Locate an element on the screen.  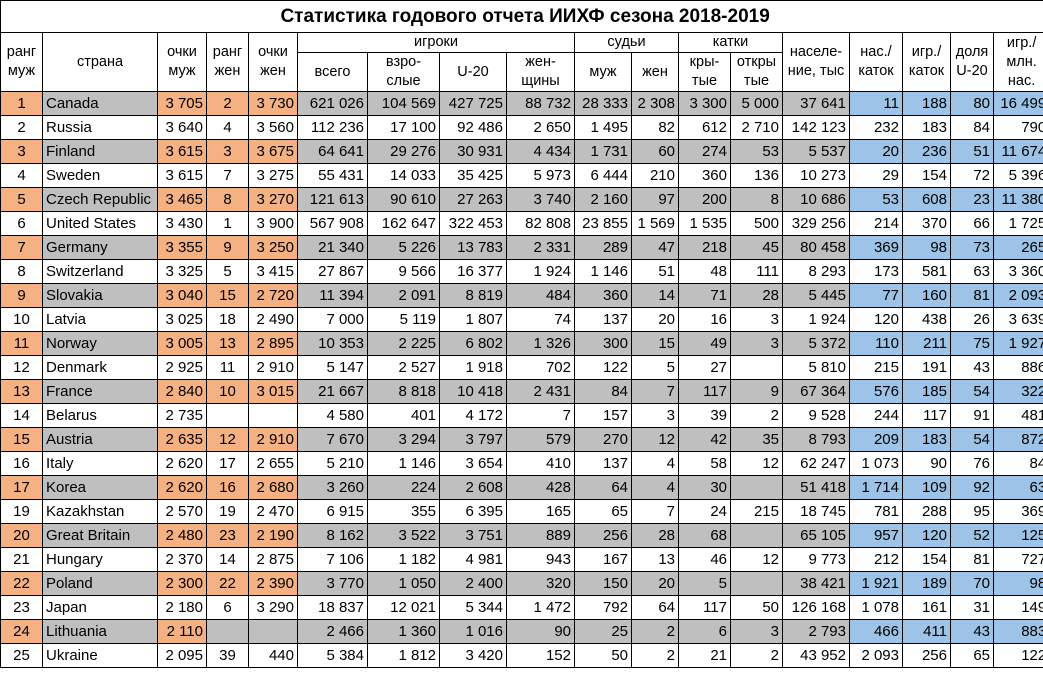
cell-referees-women: 1 569 is located at coordinates (655, 223).